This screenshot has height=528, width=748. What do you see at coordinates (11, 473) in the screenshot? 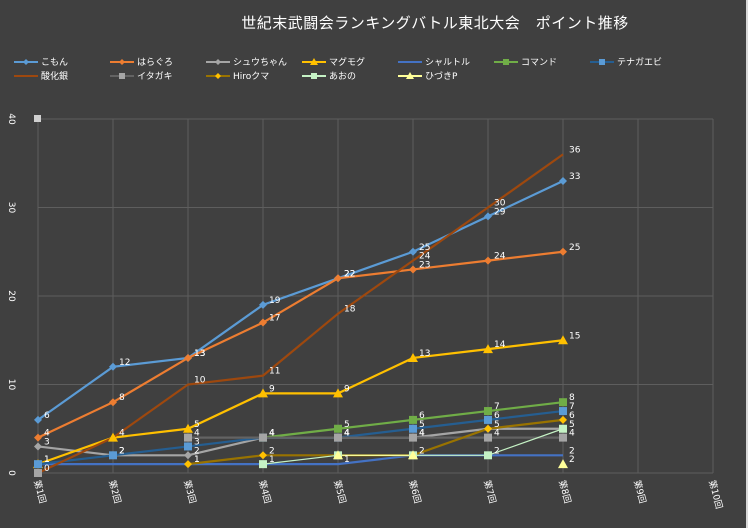
I see `y-tick-label: 0` at bounding box center [11, 473].